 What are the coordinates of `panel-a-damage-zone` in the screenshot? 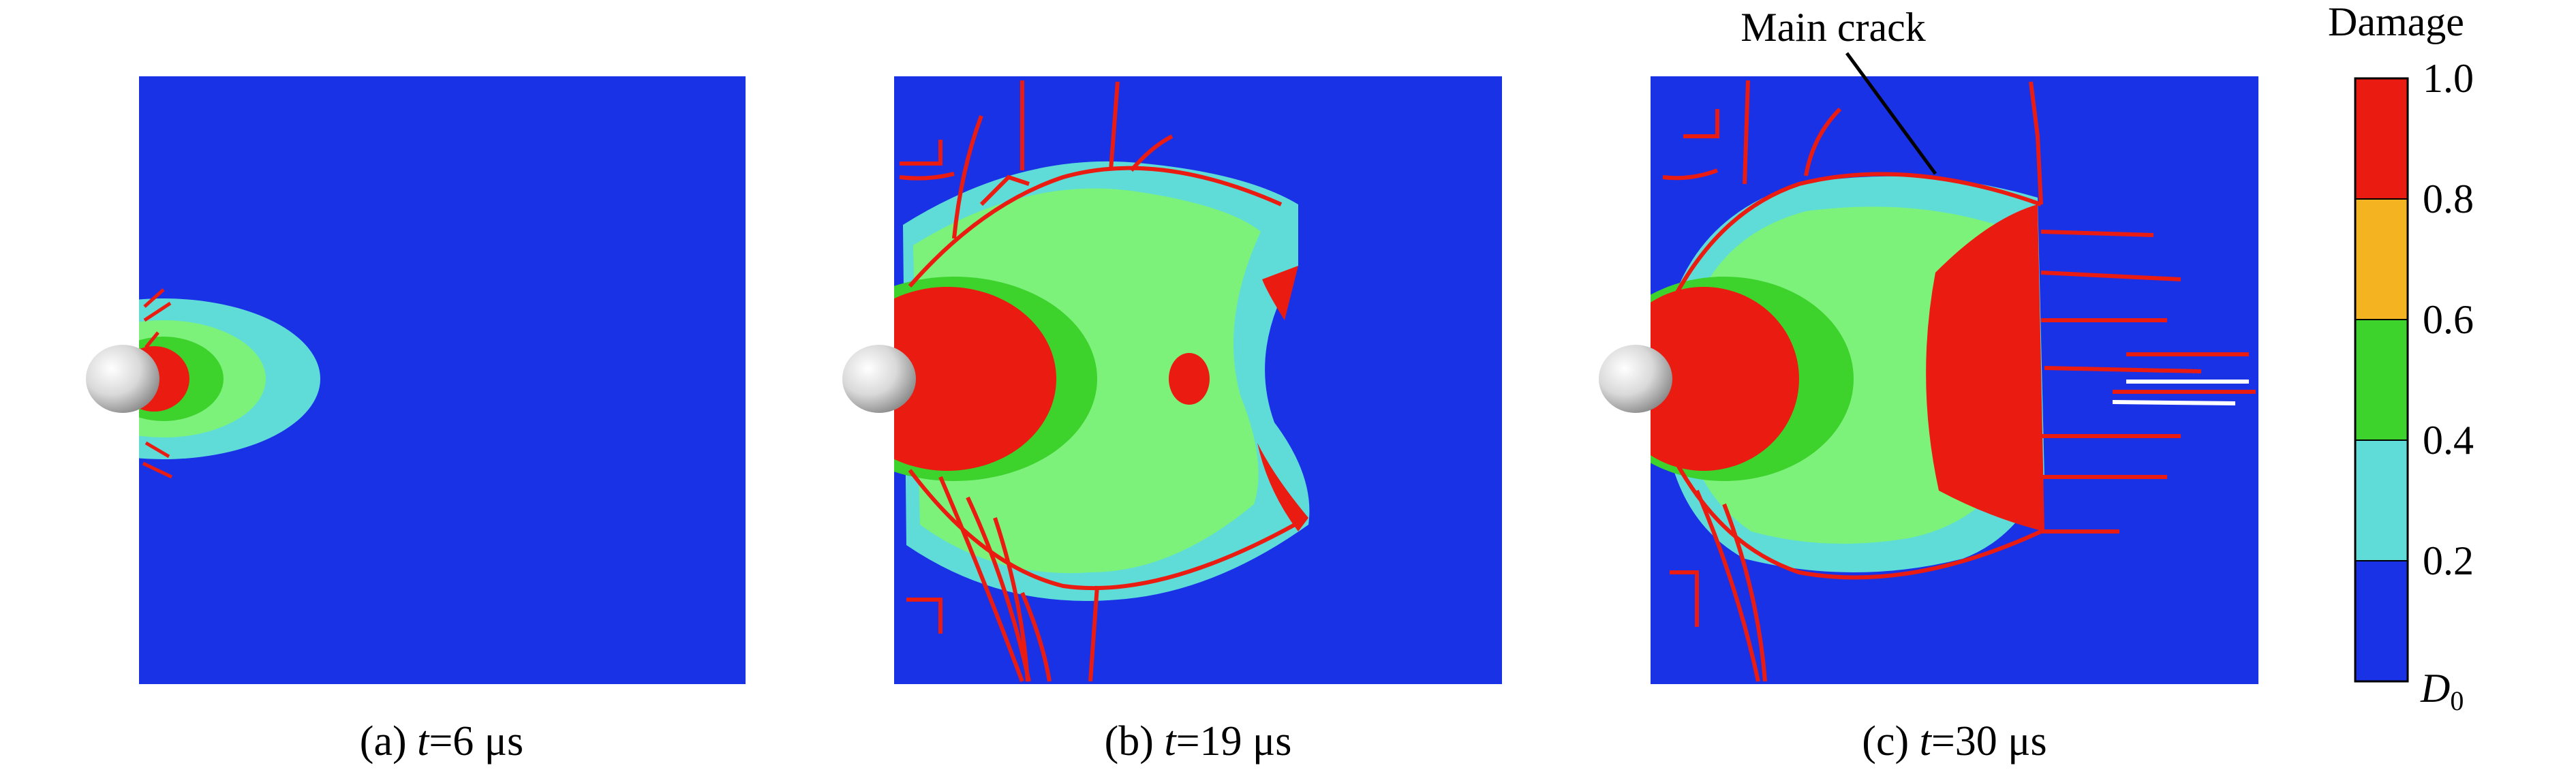 It's located at (230, 383).